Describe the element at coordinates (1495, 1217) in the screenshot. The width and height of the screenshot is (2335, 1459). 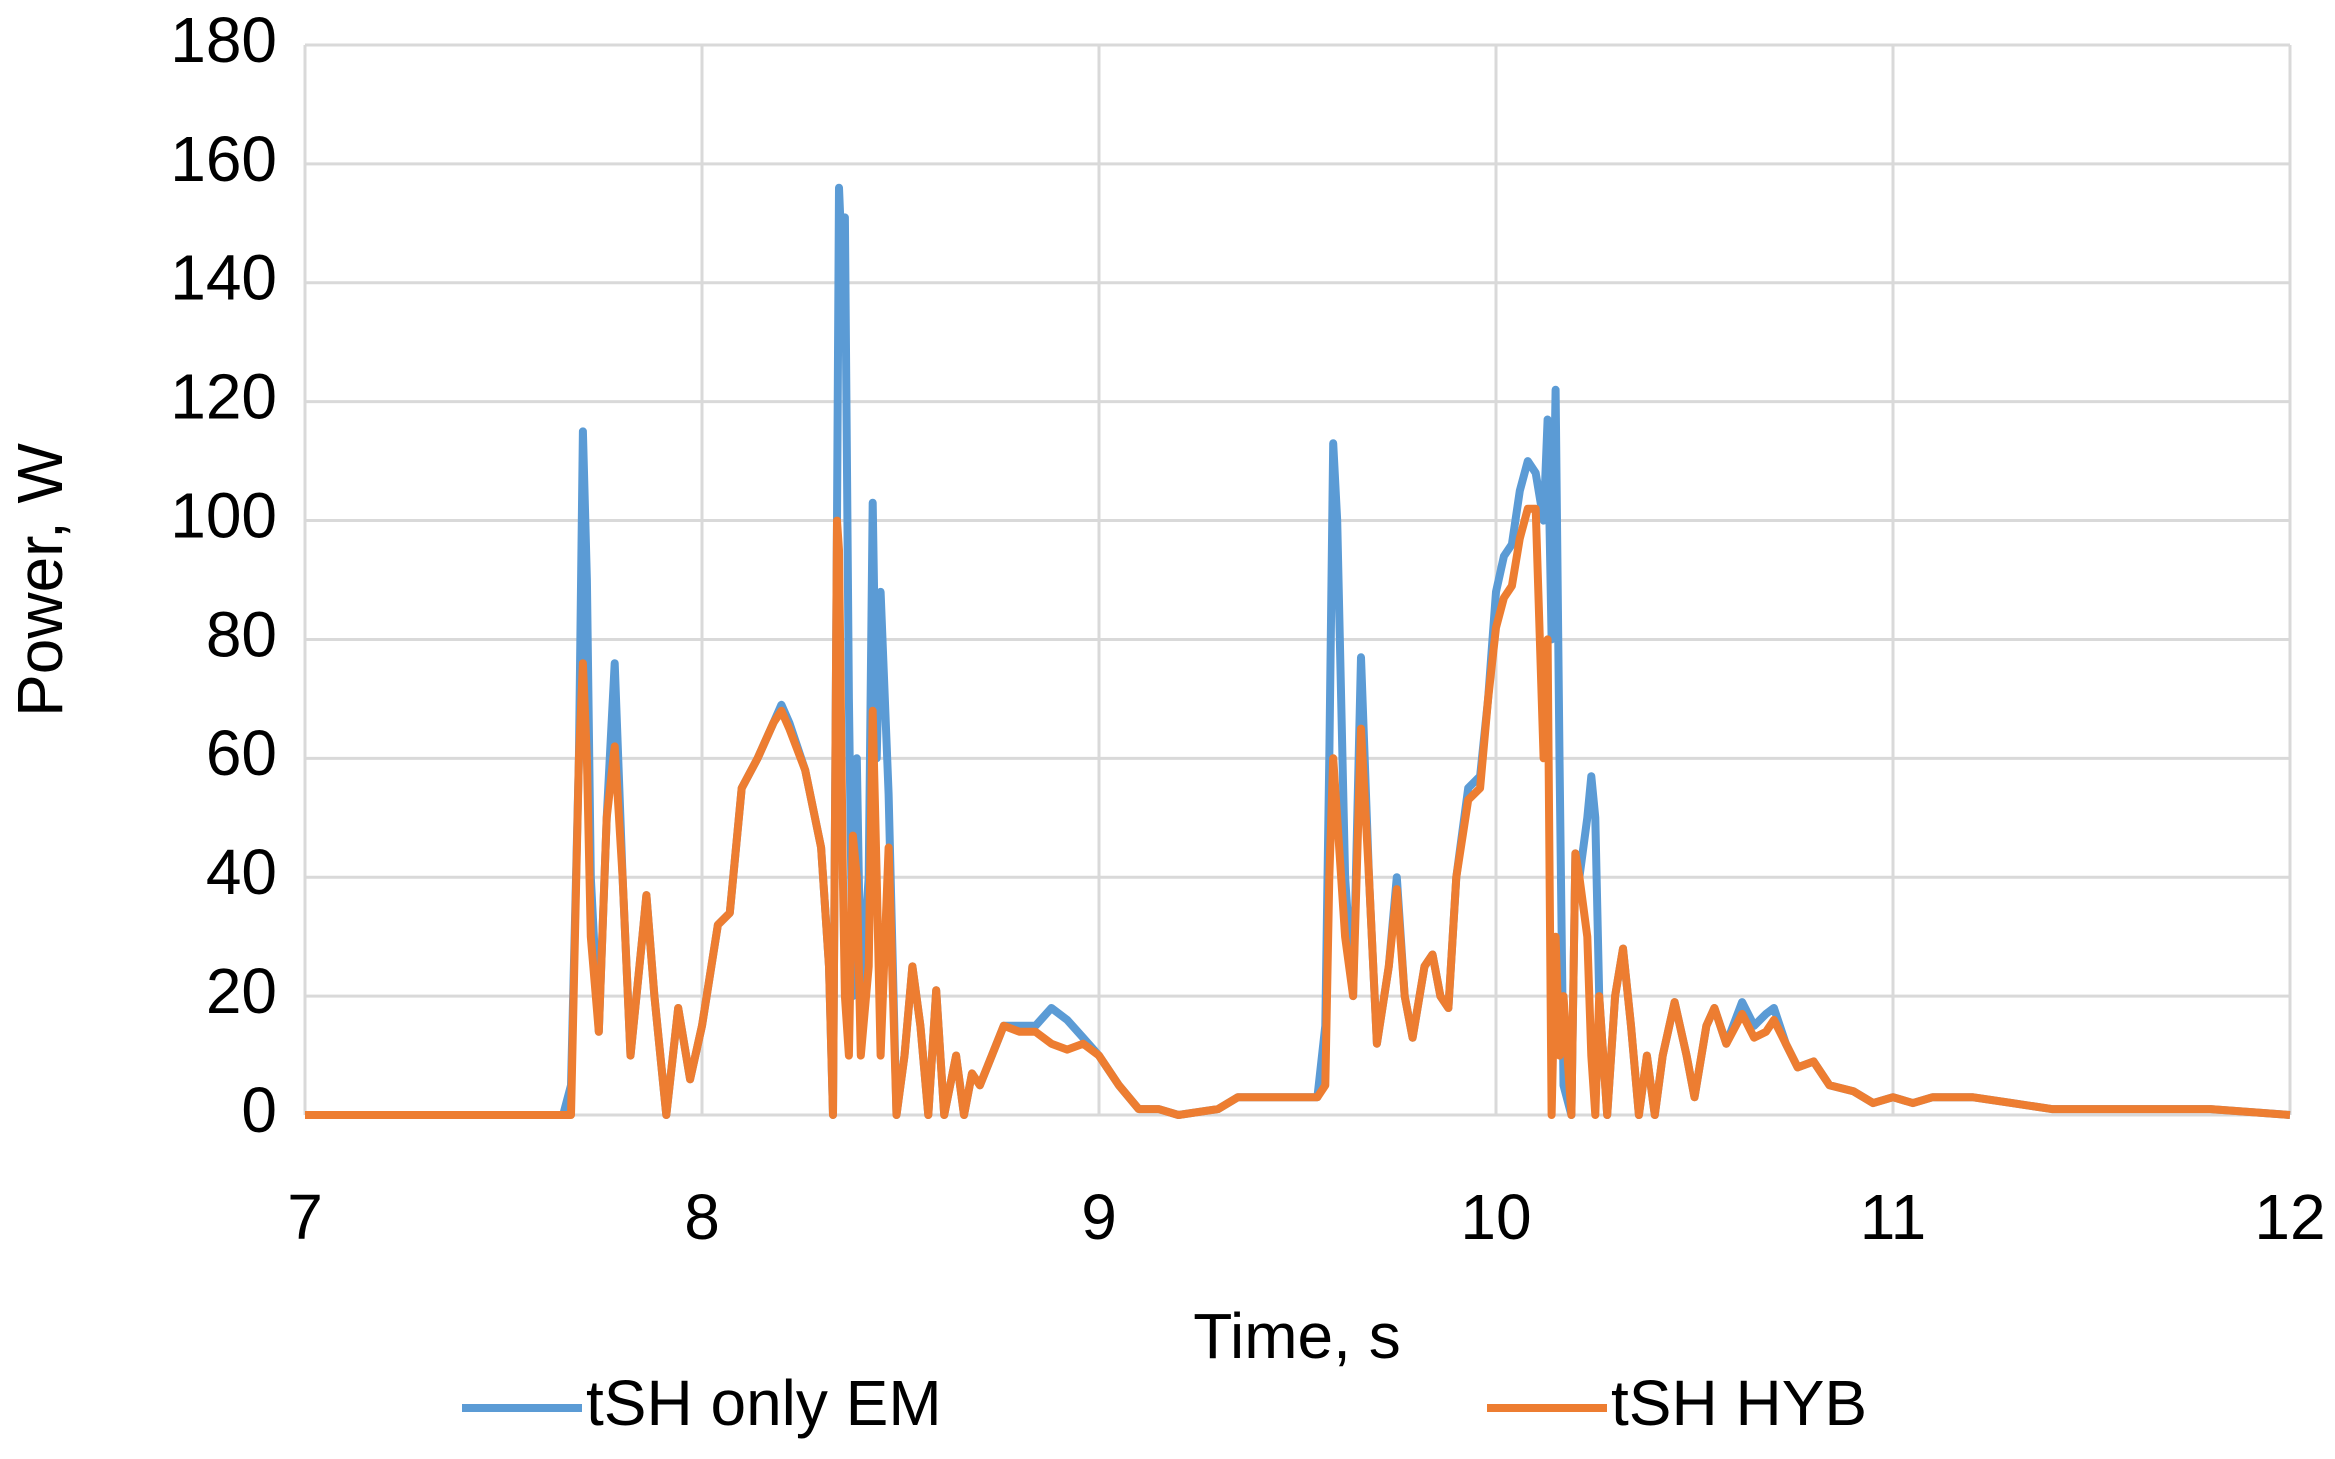
I see `x-tick-label: 10` at that location.